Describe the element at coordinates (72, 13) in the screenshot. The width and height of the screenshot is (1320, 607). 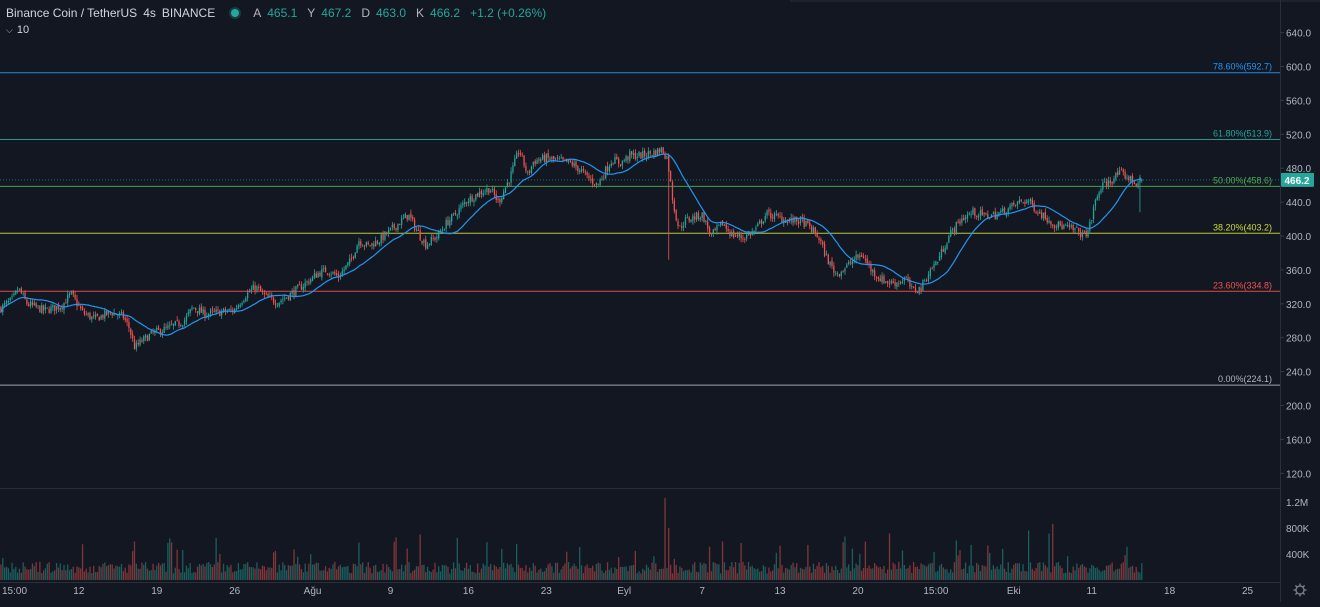
I see `symbol-title: Binance Coin / TetherUS` at that location.